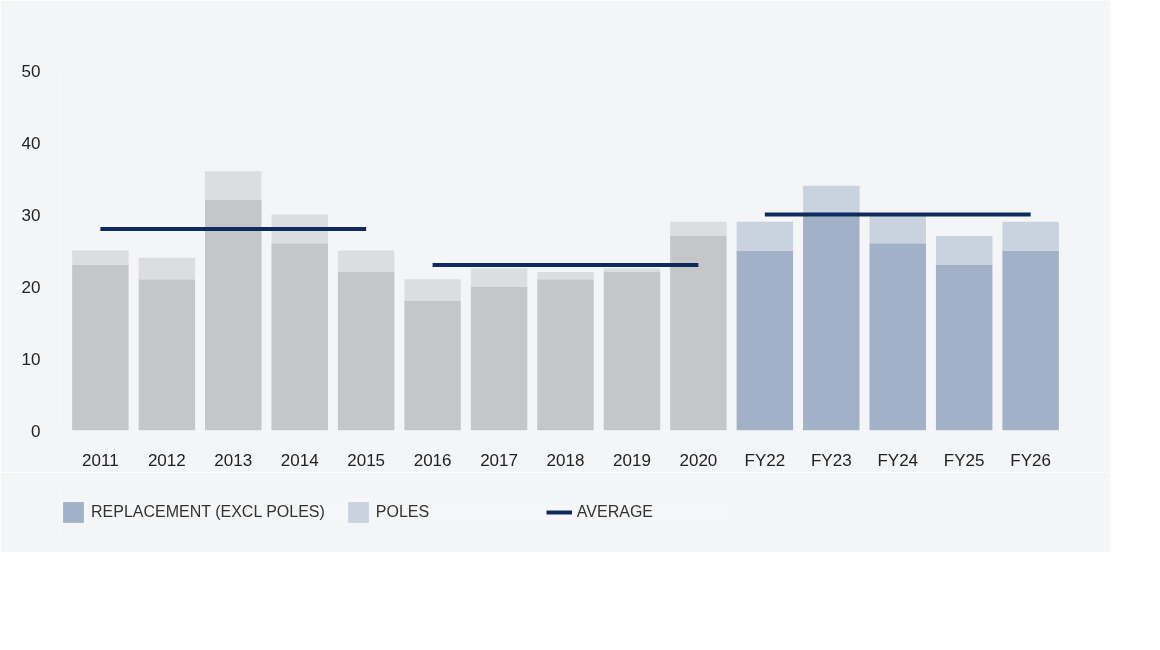  I want to click on x-tick-label: 2015, so click(366, 460).